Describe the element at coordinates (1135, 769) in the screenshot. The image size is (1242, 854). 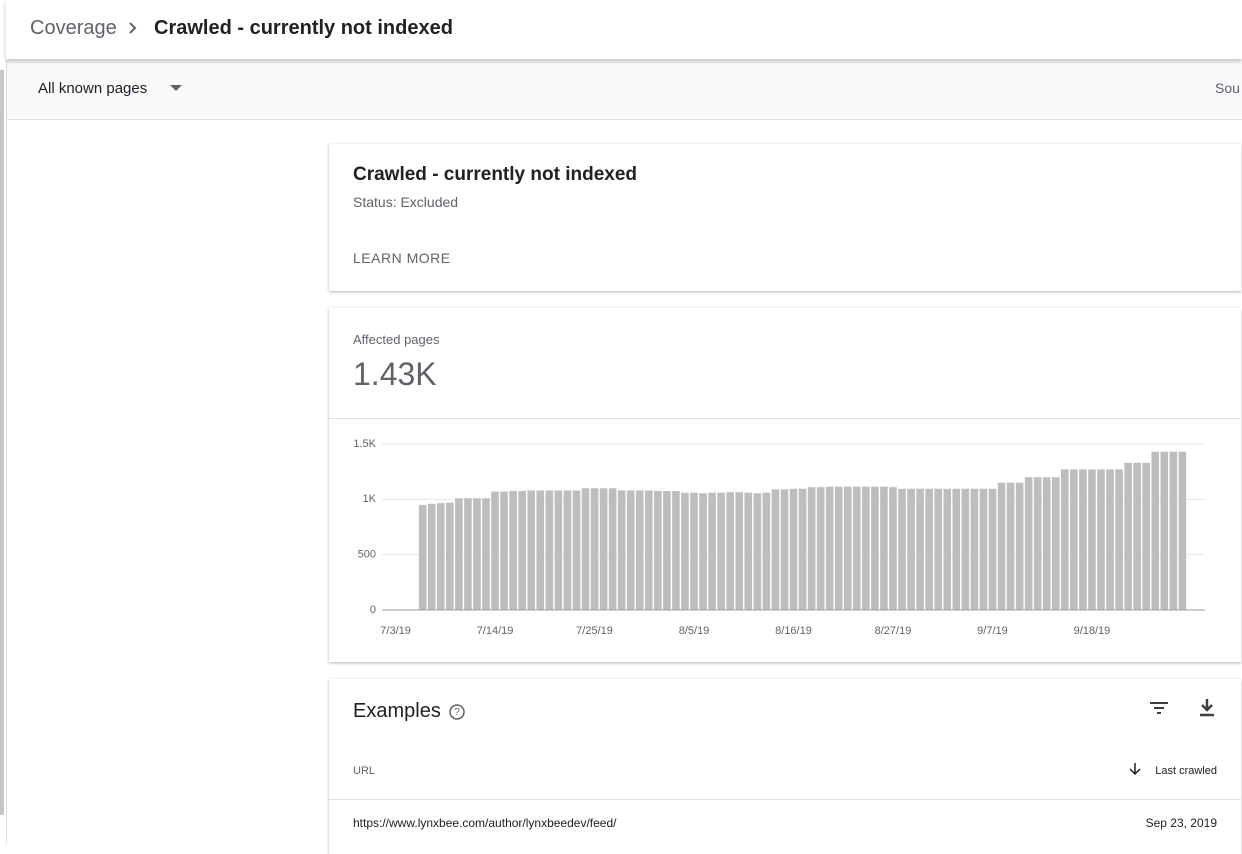
I see `sort-icon` at that location.